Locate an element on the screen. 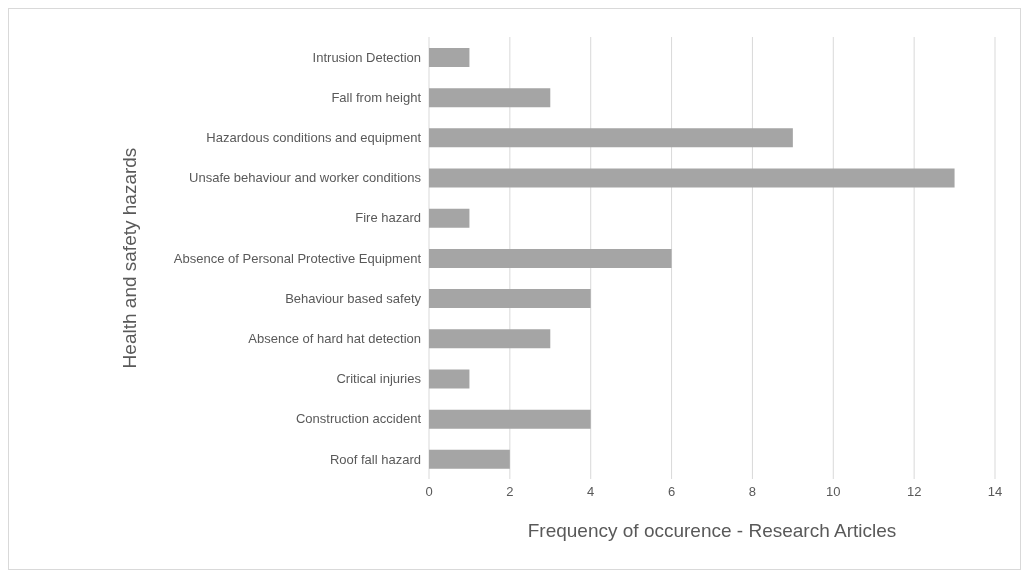 The image size is (1029, 578). y-tick-label: Intrusion Detection is located at coordinates (366, 57).